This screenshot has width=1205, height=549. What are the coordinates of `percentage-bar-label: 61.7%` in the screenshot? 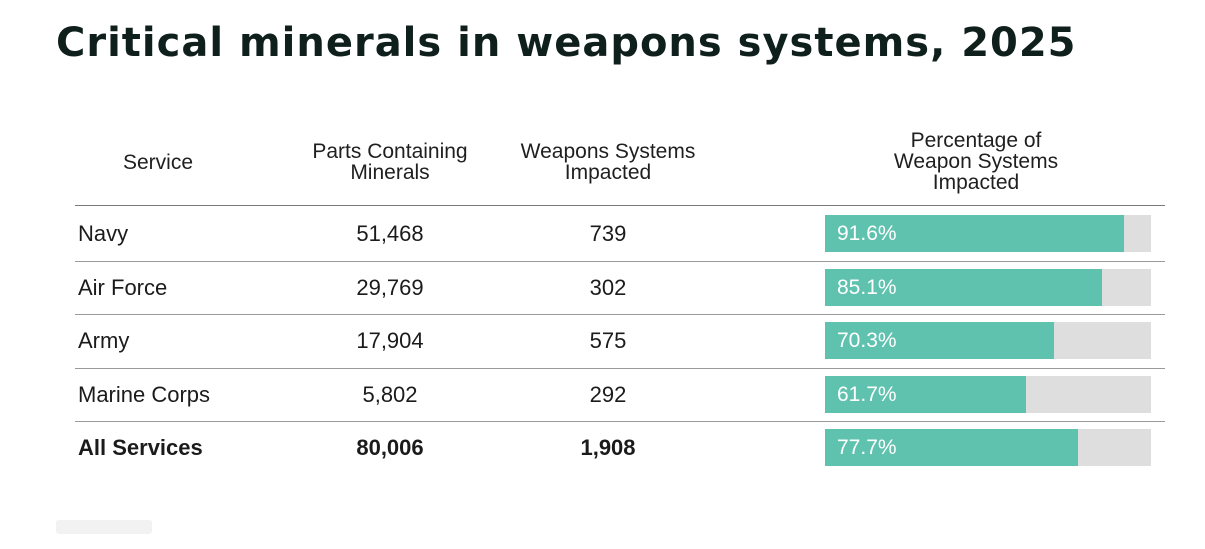 It's located at (867, 394).